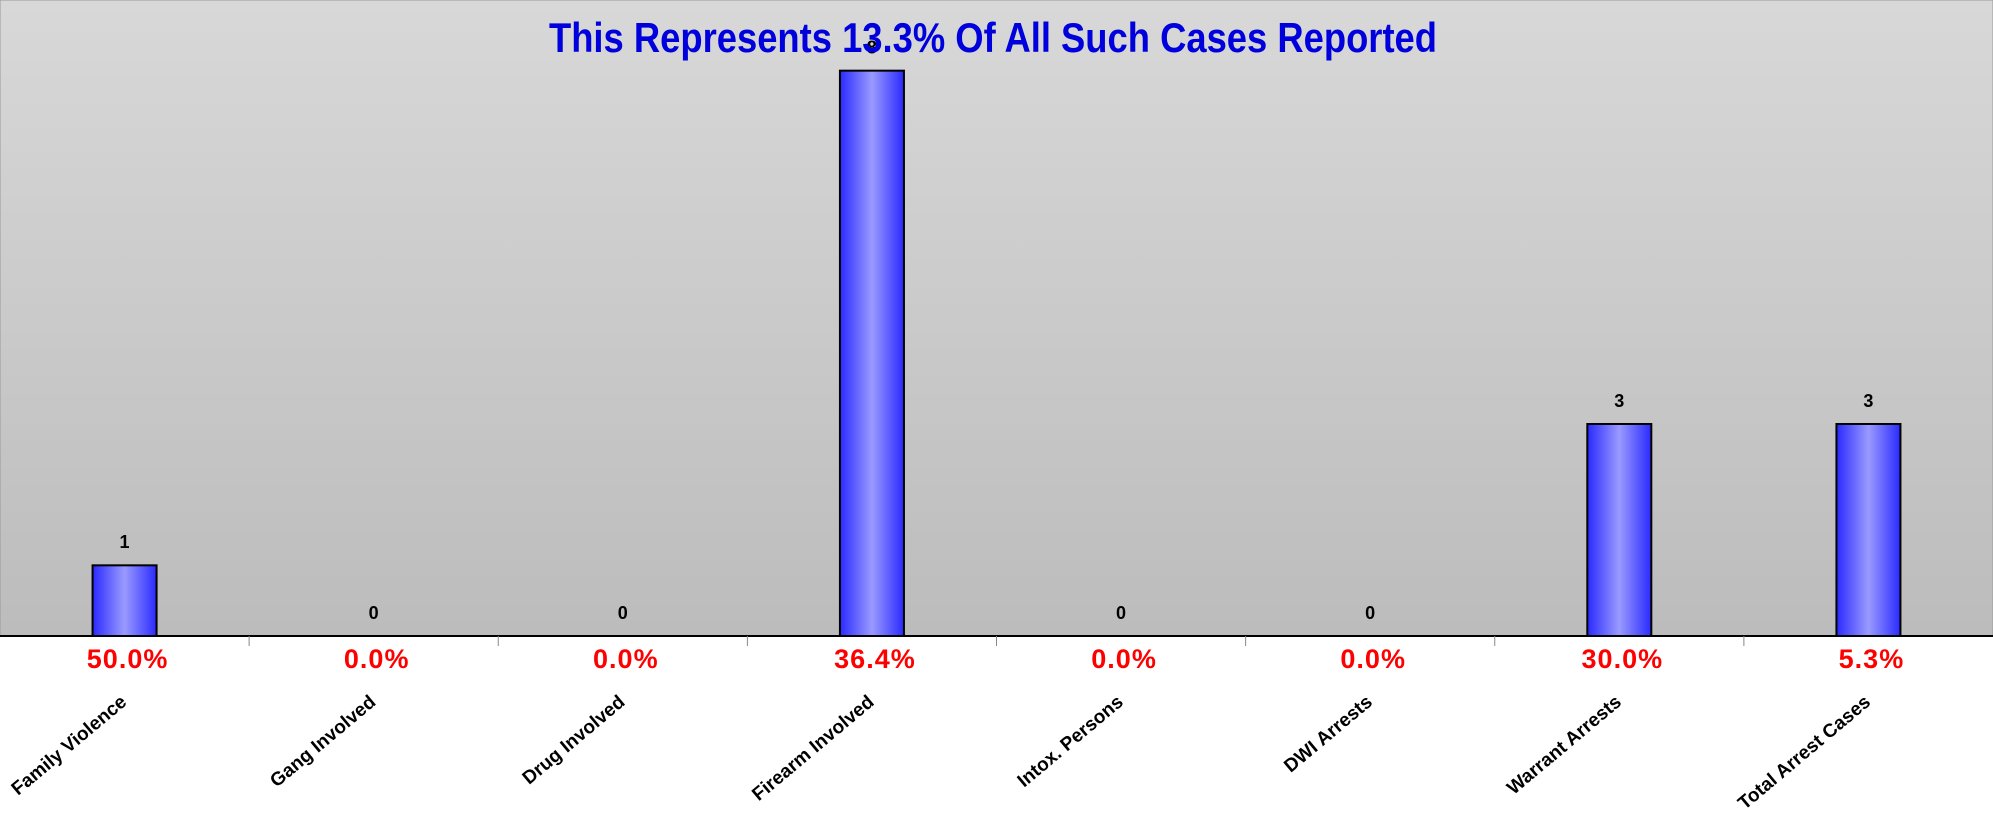 Image resolution: width=1993 pixels, height=833 pixels. I want to click on rate-label: 30.0%, so click(1623, 659).